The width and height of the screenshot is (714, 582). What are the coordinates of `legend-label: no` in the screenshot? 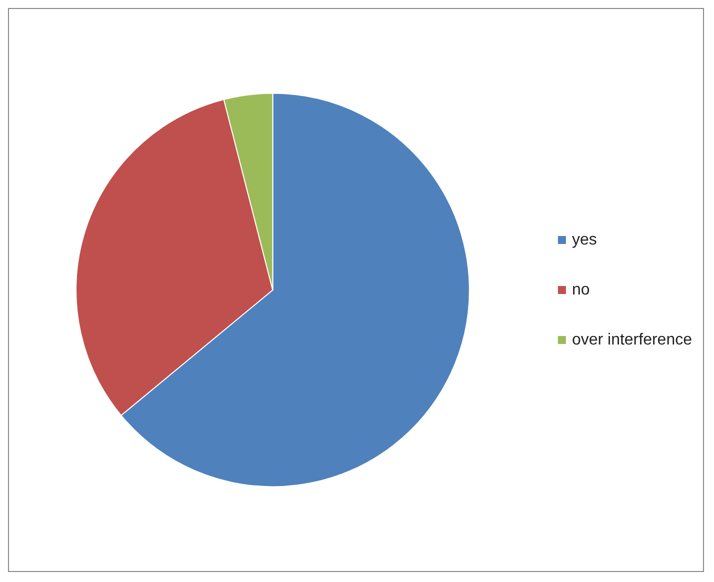 It's located at (581, 290).